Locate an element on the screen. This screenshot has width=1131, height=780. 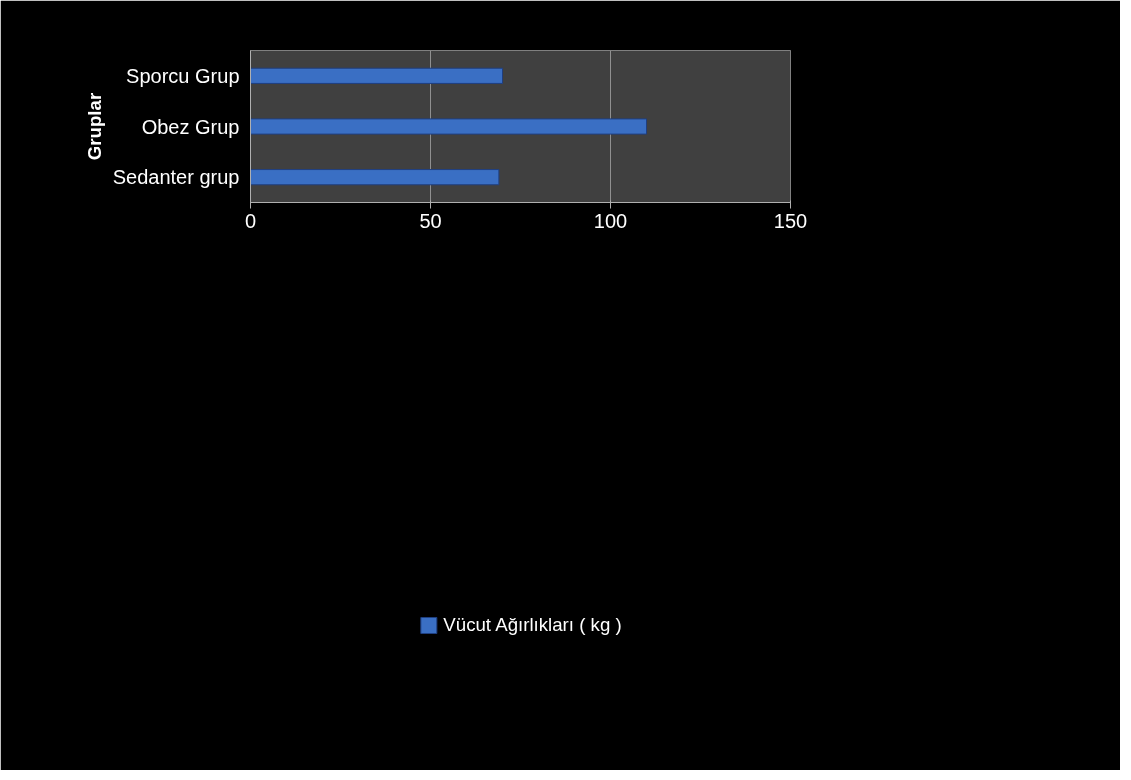
x-tick-label: 50 is located at coordinates (430, 220).